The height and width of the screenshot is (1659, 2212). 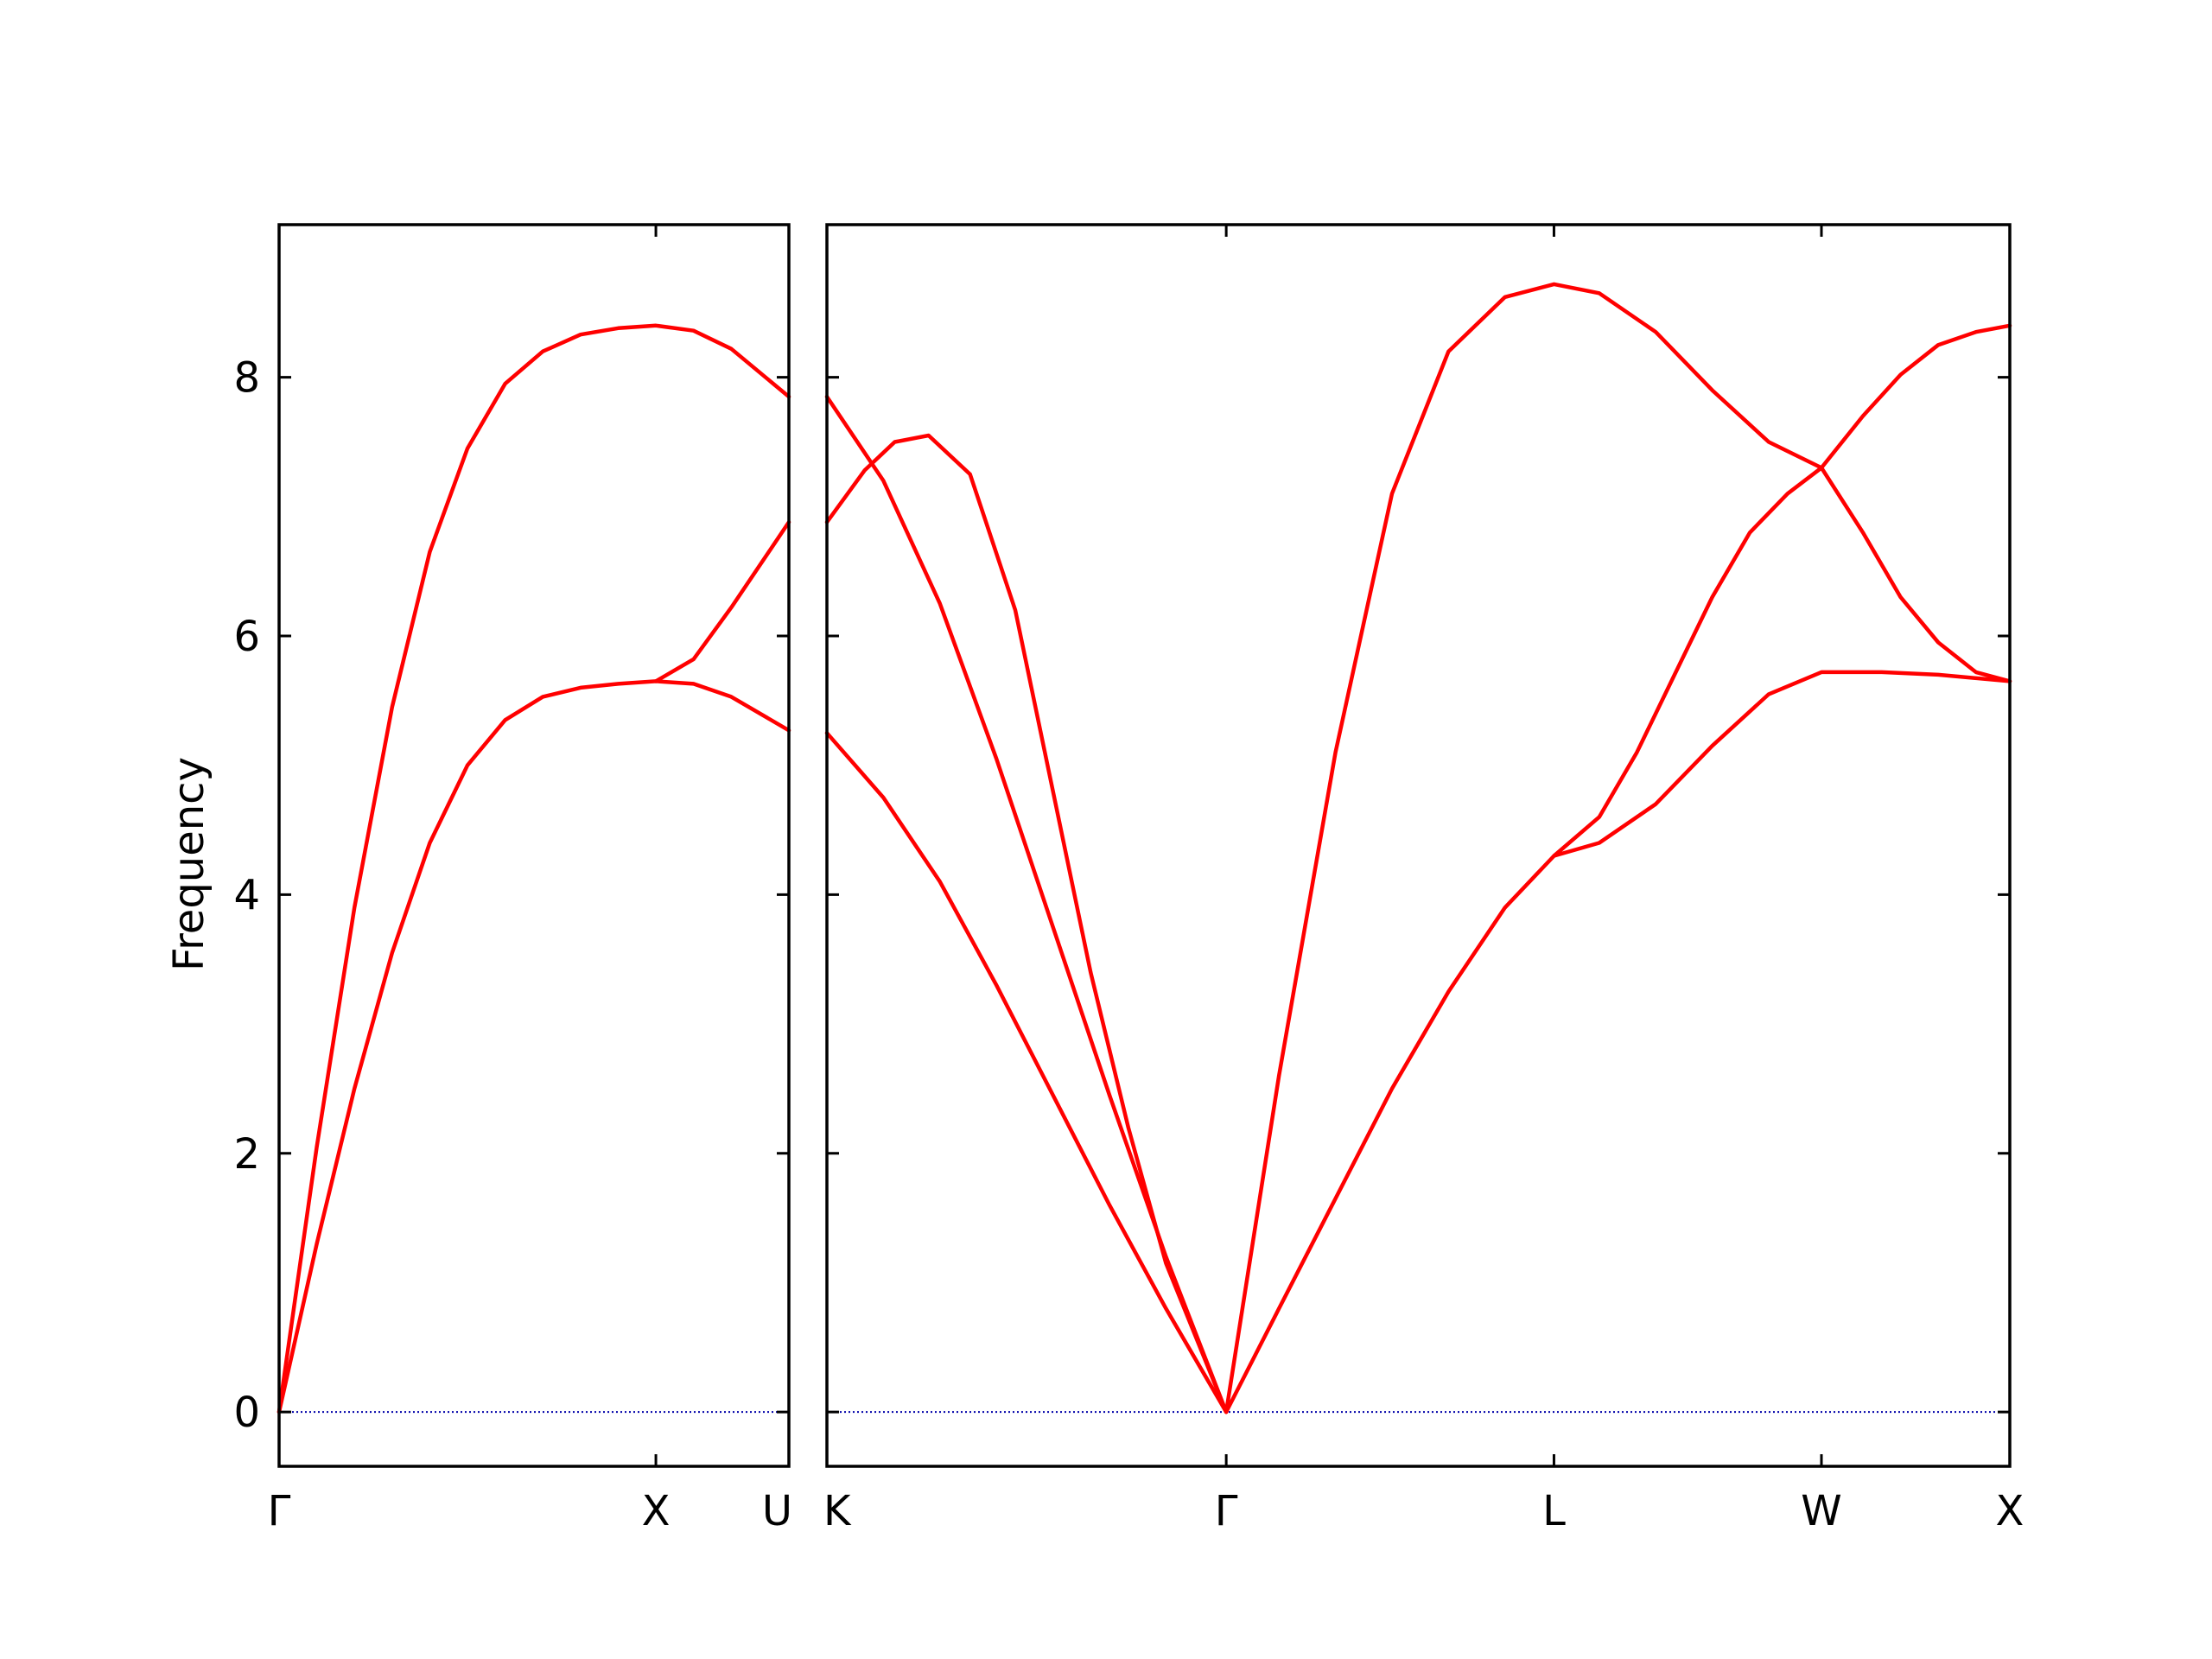 What do you see at coordinates (246, 895) in the screenshot?
I see `y-tick-label: 4` at bounding box center [246, 895].